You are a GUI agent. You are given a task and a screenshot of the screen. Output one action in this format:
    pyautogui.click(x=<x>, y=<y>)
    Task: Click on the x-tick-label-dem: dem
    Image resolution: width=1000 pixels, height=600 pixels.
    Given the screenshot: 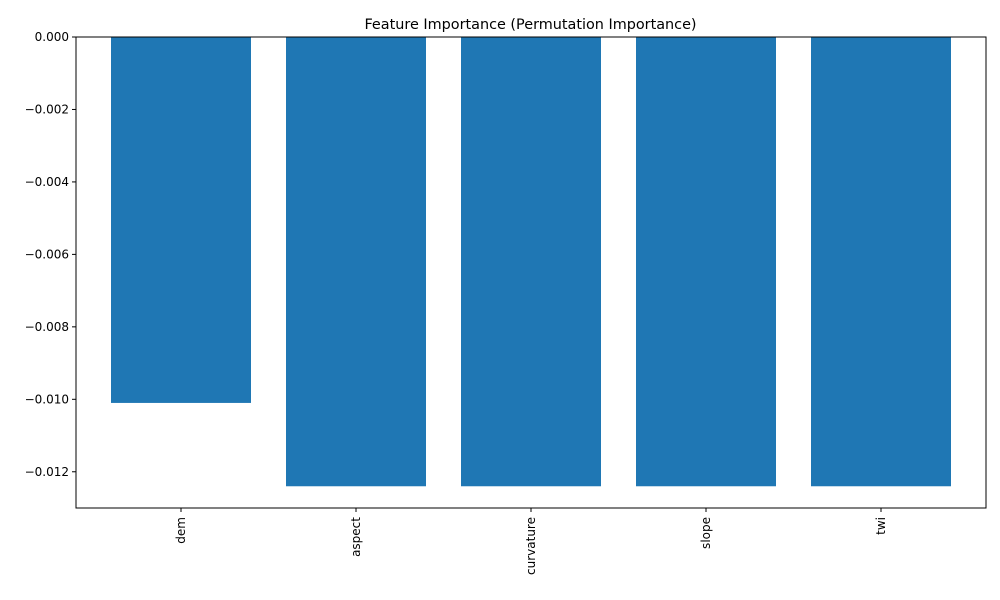 What is the action you would take?
    pyautogui.click(x=181, y=530)
    